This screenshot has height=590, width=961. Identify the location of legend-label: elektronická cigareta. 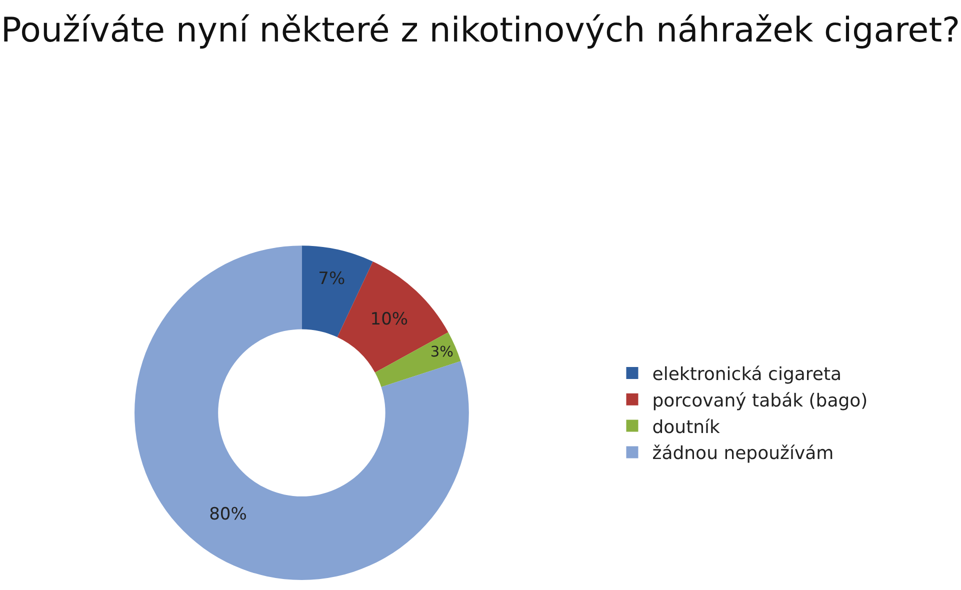
(747, 375).